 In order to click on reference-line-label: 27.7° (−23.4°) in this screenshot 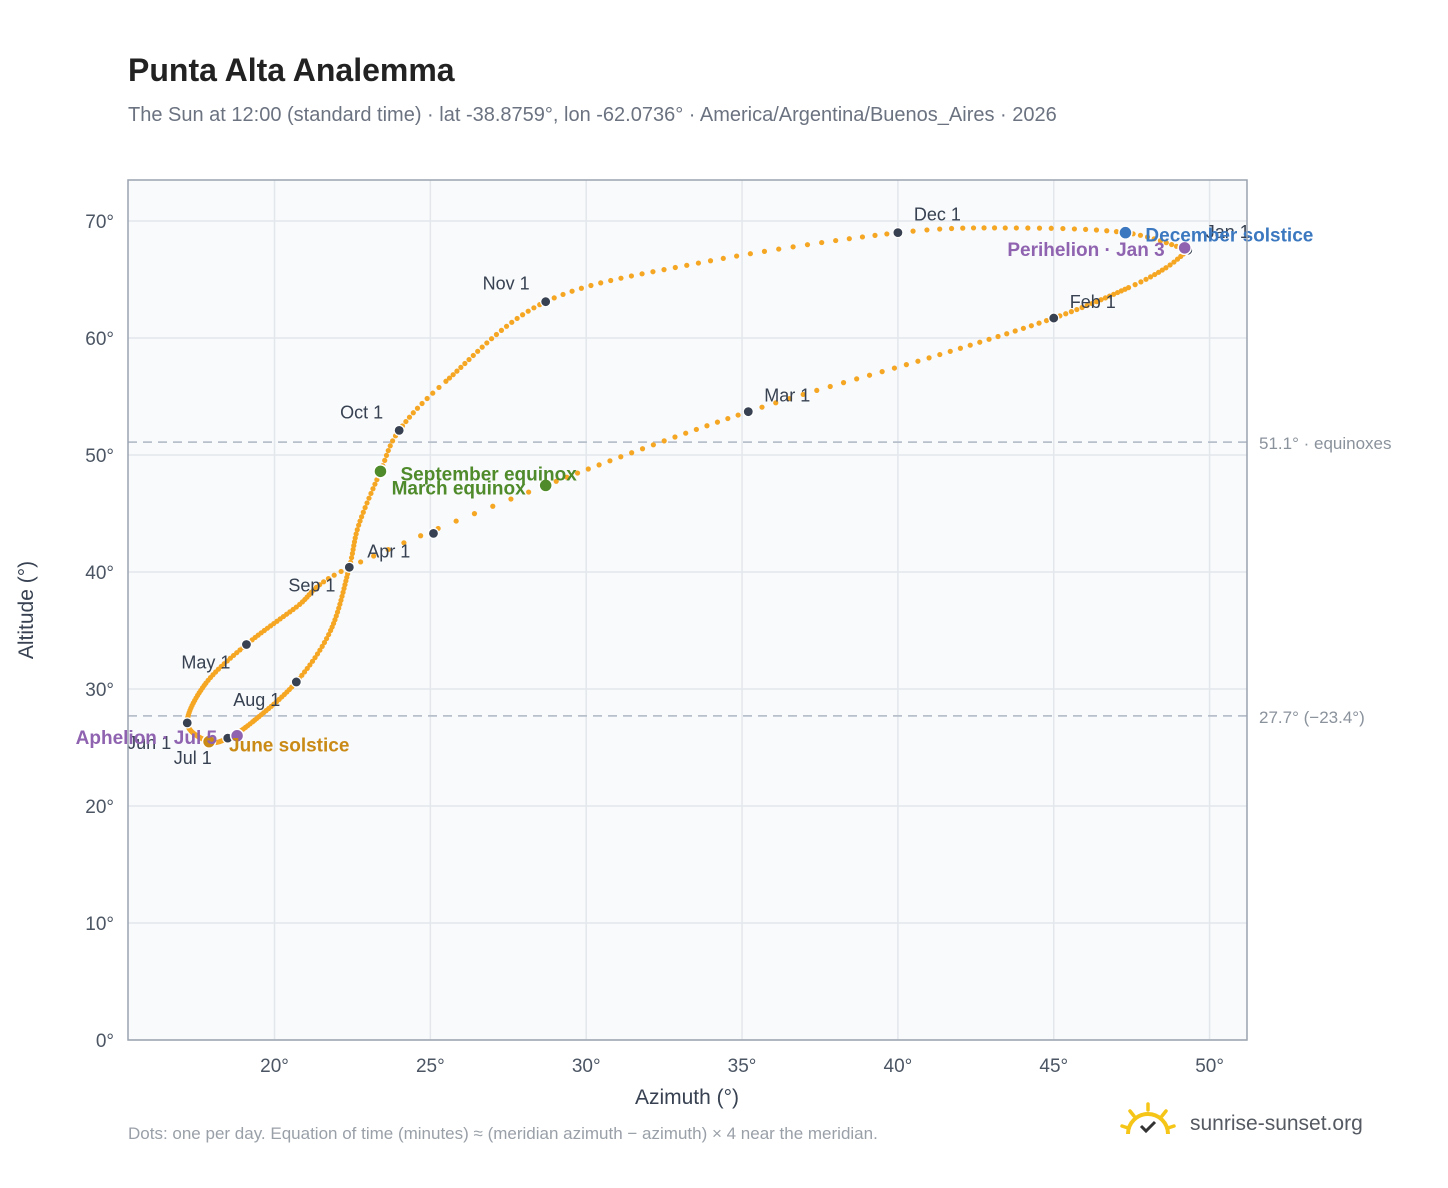, I will do `click(1312, 717)`.